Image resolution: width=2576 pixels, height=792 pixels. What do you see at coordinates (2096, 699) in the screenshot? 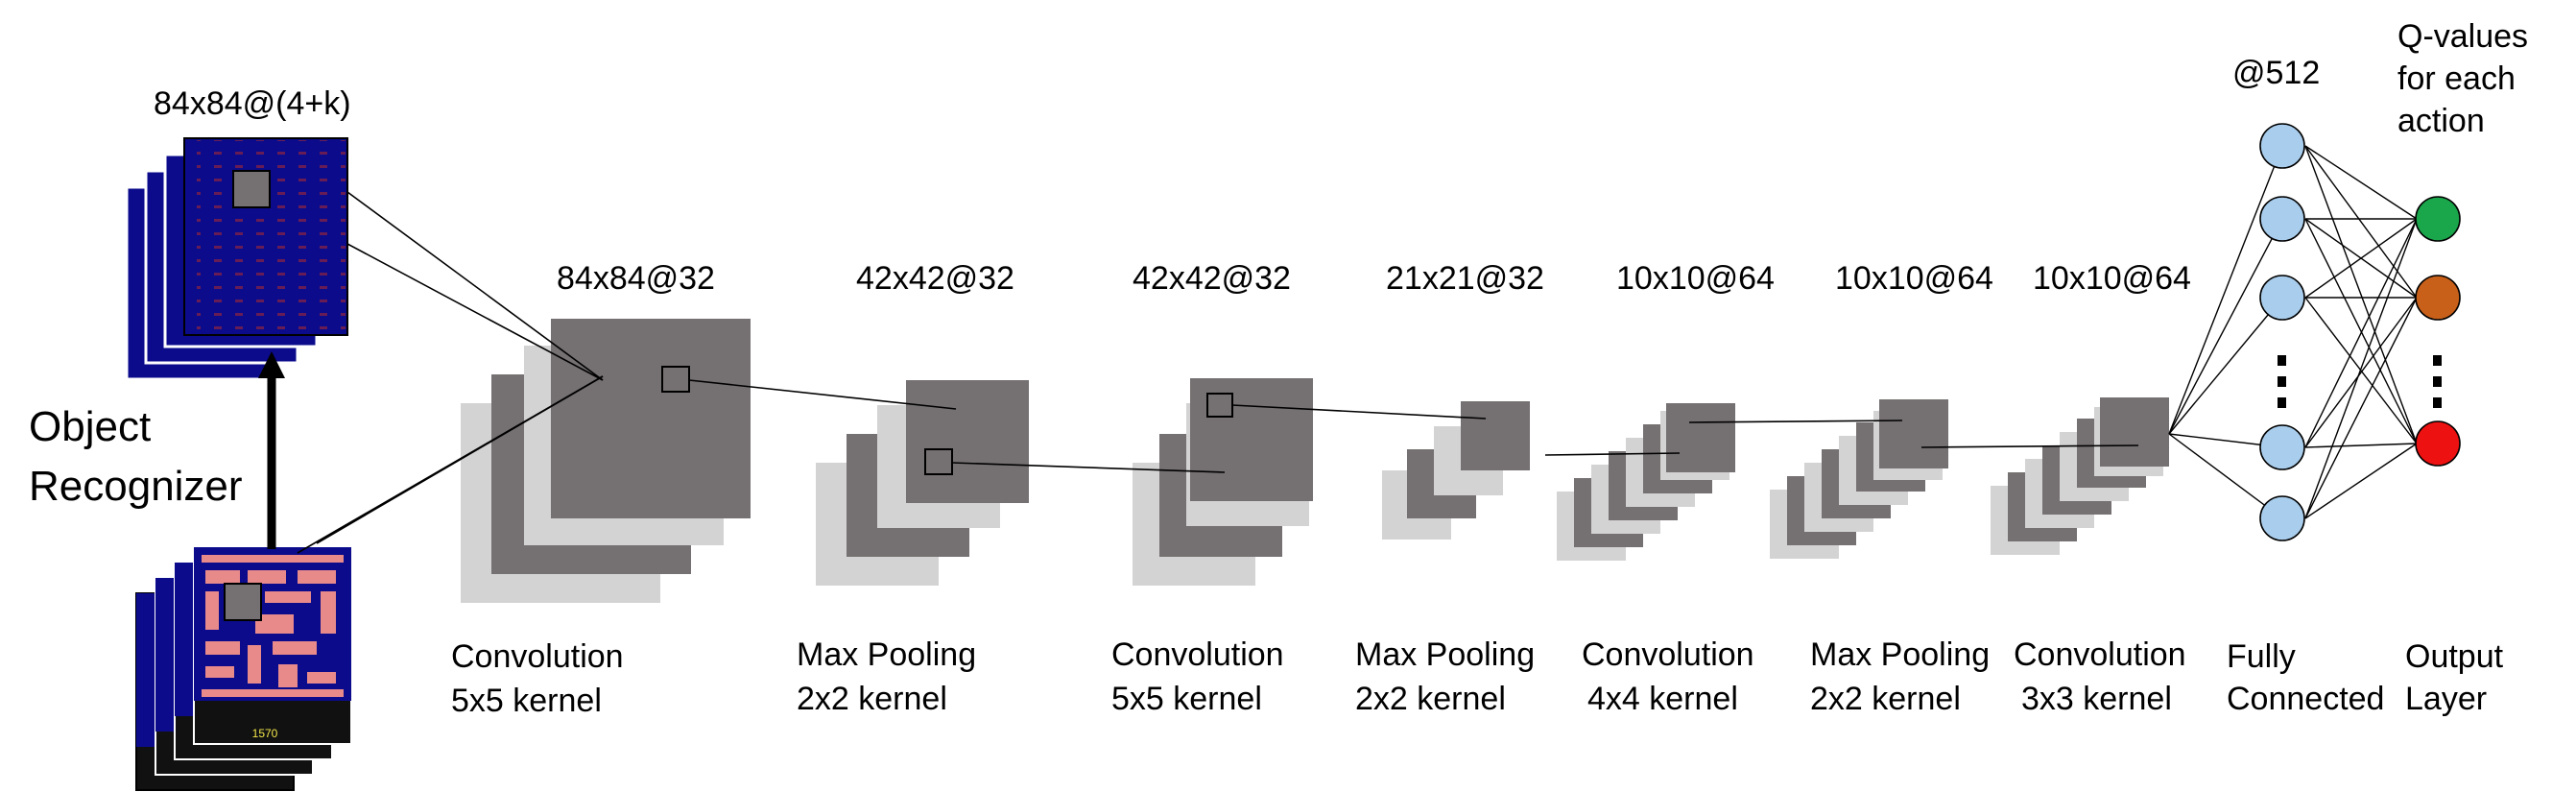
I see `layer-kernel-label: 3x3 kernel` at bounding box center [2096, 699].